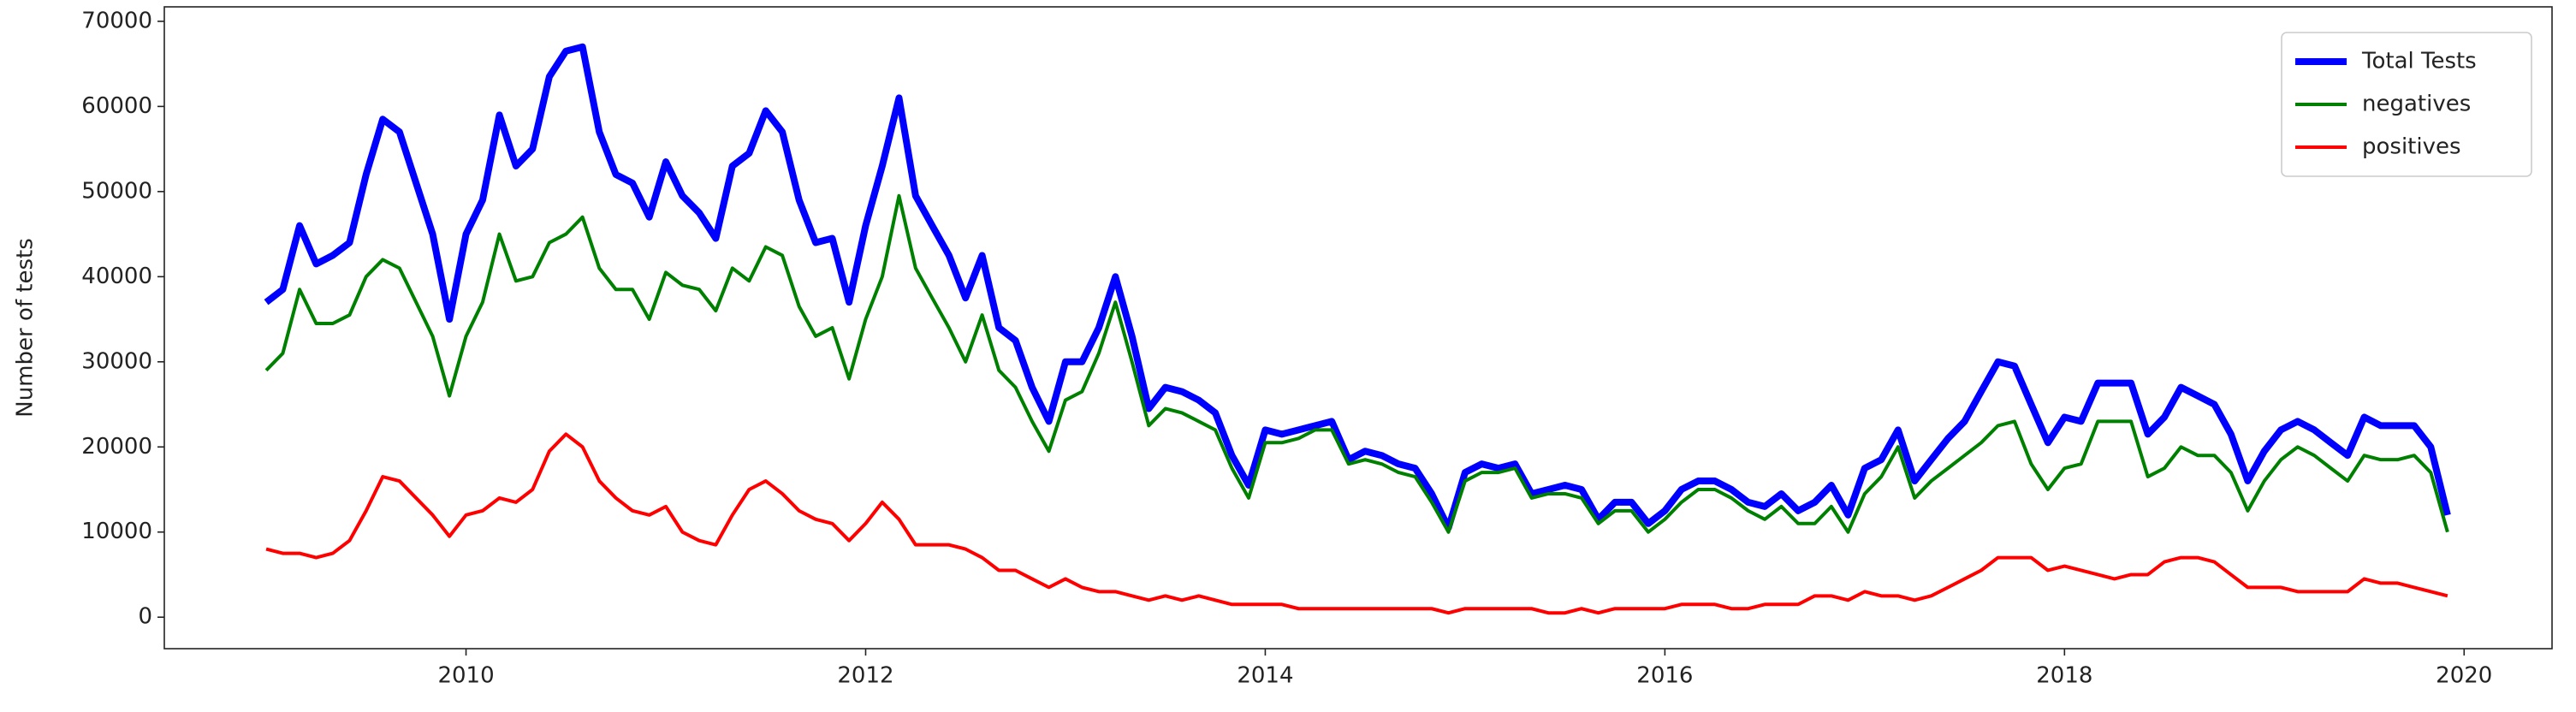 The image size is (2576, 712). Describe the element at coordinates (2416, 104) in the screenshot. I see `legend-label: negatives` at that location.